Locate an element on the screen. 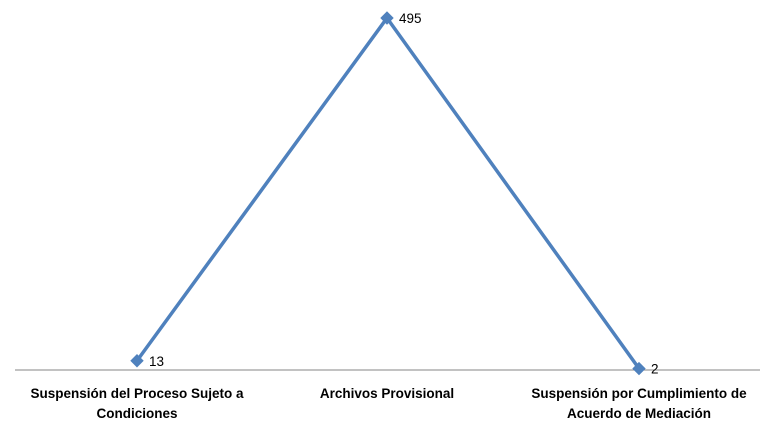 The height and width of the screenshot is (426, 760). category-tick-label-line: Suspensión del Proceso Sujeto a is located at coordinates (137, 393).